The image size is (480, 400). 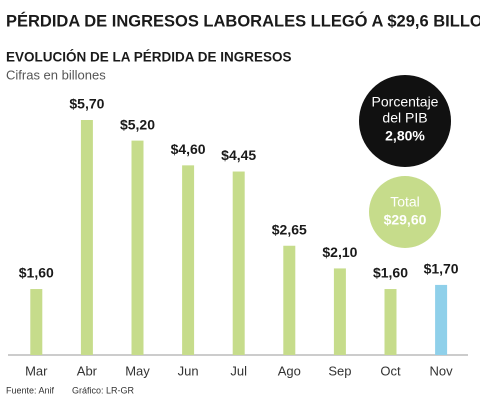 What do you see at coordinates (238, 155) in the screenshot?
I see `value-label: $4,45` at bounding box center [238, 155].